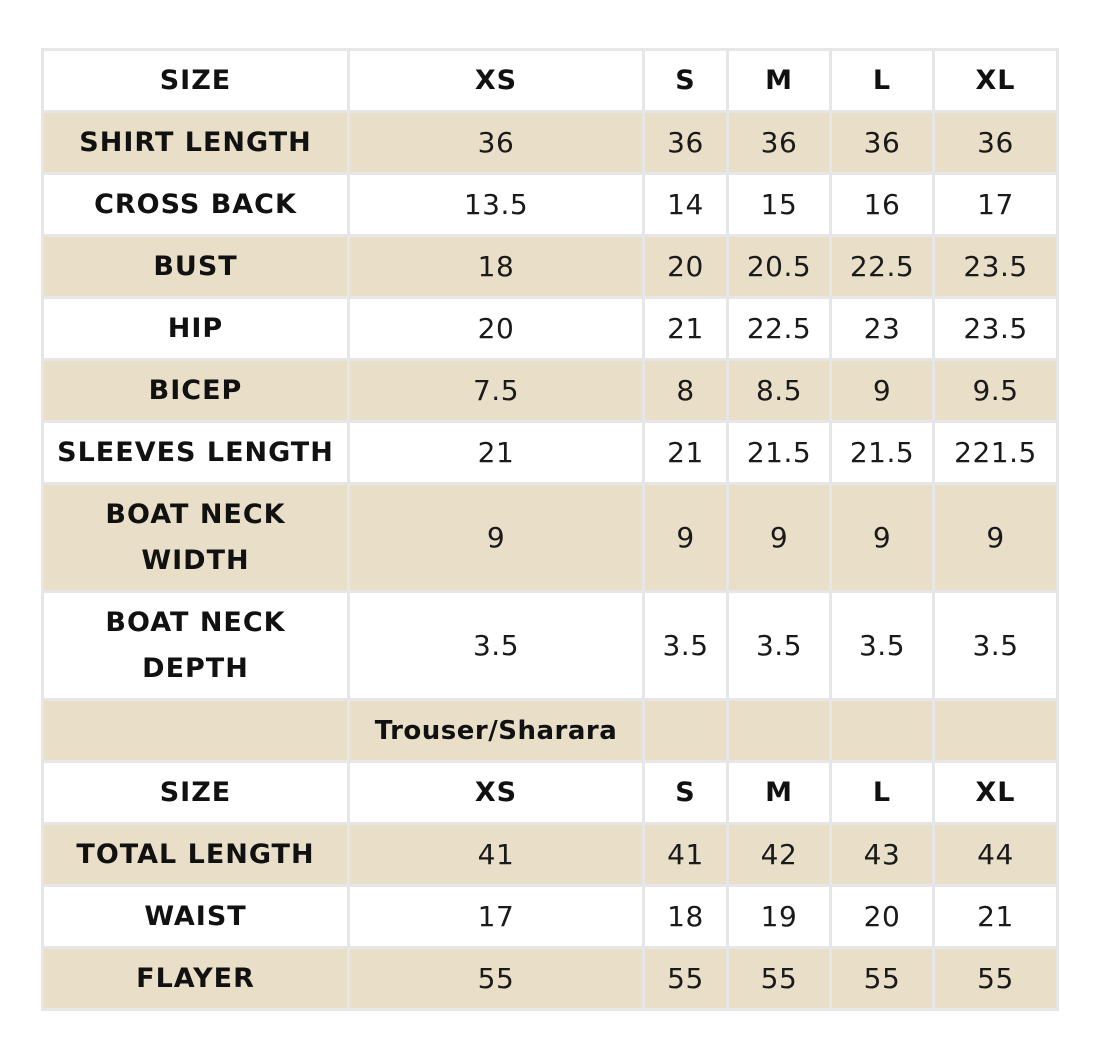 This screenshot has width=1102, height=1058. I want to click on table-row: BOAT NECK WIDTH 9 9 9 9 9, so click(550, 537).